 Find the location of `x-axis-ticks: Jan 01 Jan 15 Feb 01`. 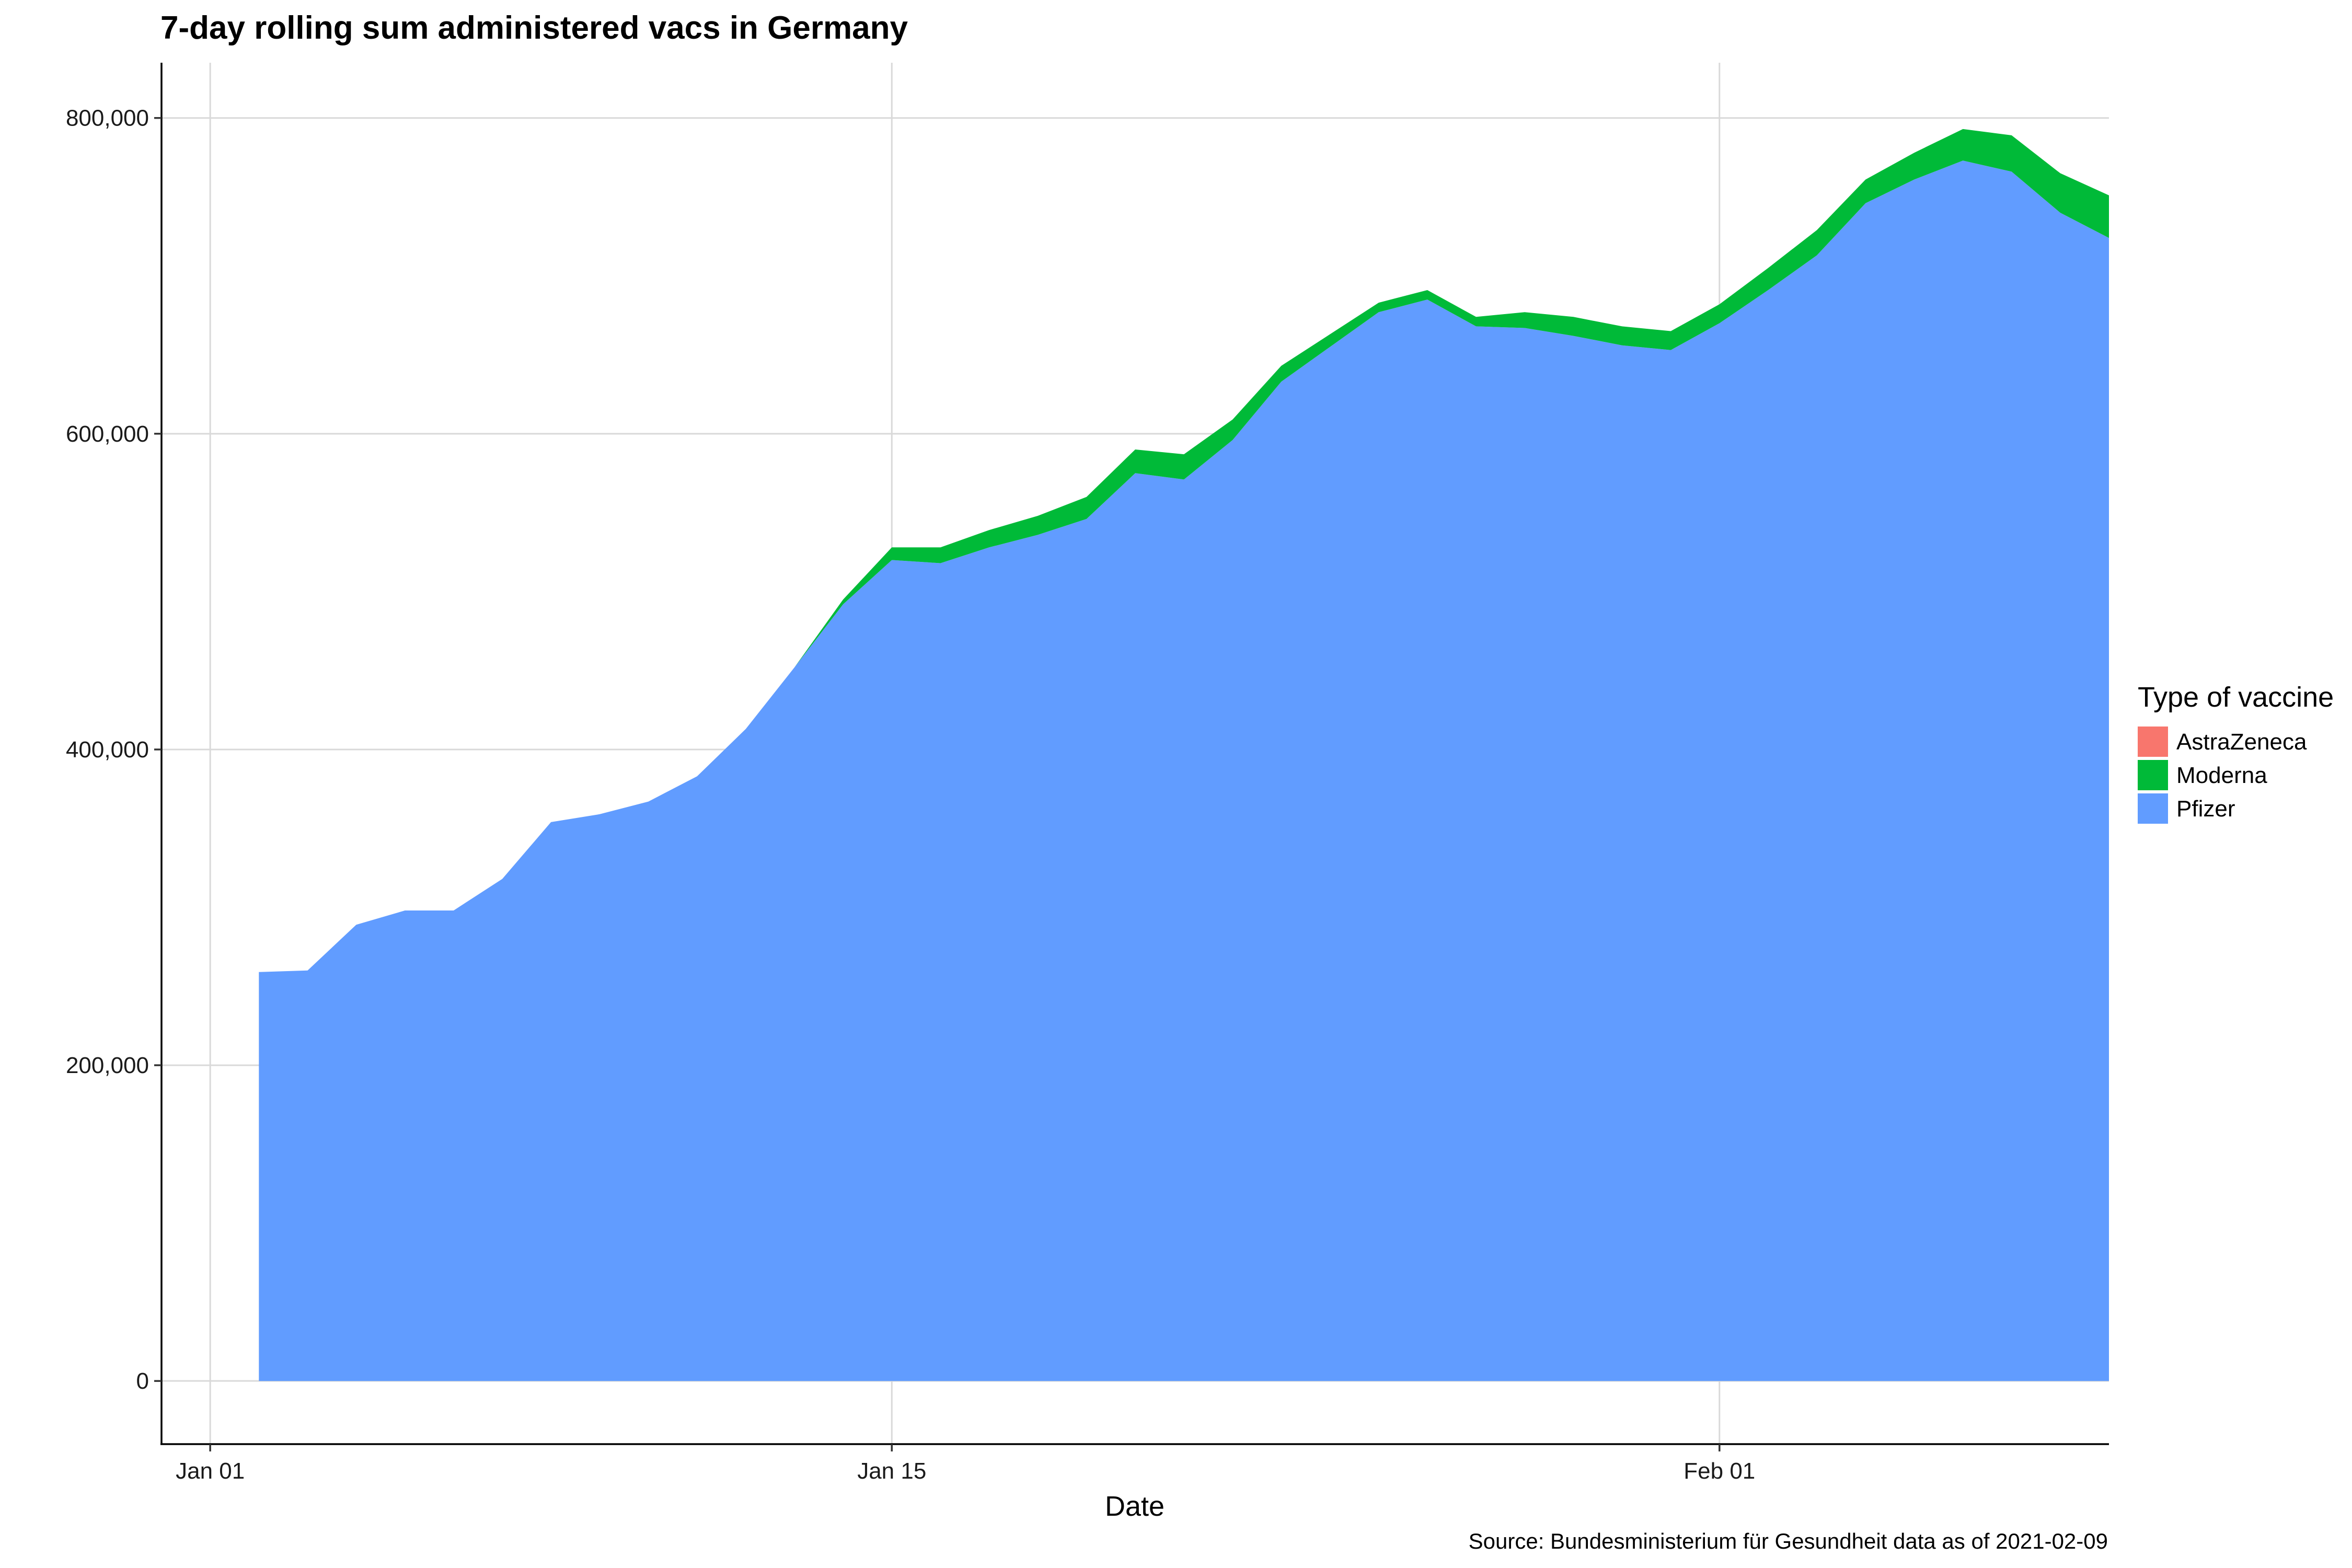

x-axis-ticks: Jan 01 Jan 15 Feb 01 is located at coordinates (965, 1464).